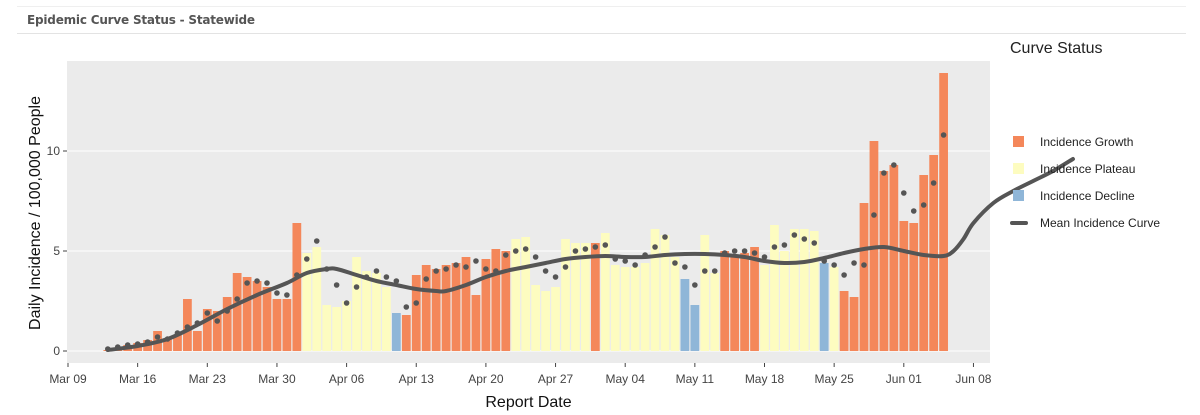  Describe the element at coordinates (56, 251) in the screenshot. I see `y-tick-label: 5` at that location.